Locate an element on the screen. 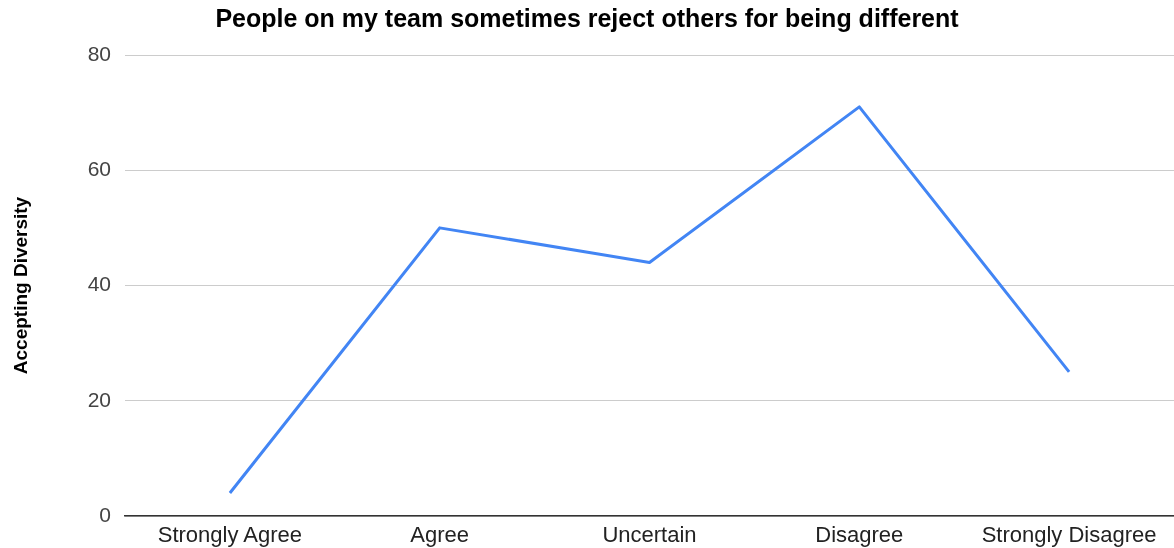  x-tick-label: Uncertain is located at coordinates (649, 535).